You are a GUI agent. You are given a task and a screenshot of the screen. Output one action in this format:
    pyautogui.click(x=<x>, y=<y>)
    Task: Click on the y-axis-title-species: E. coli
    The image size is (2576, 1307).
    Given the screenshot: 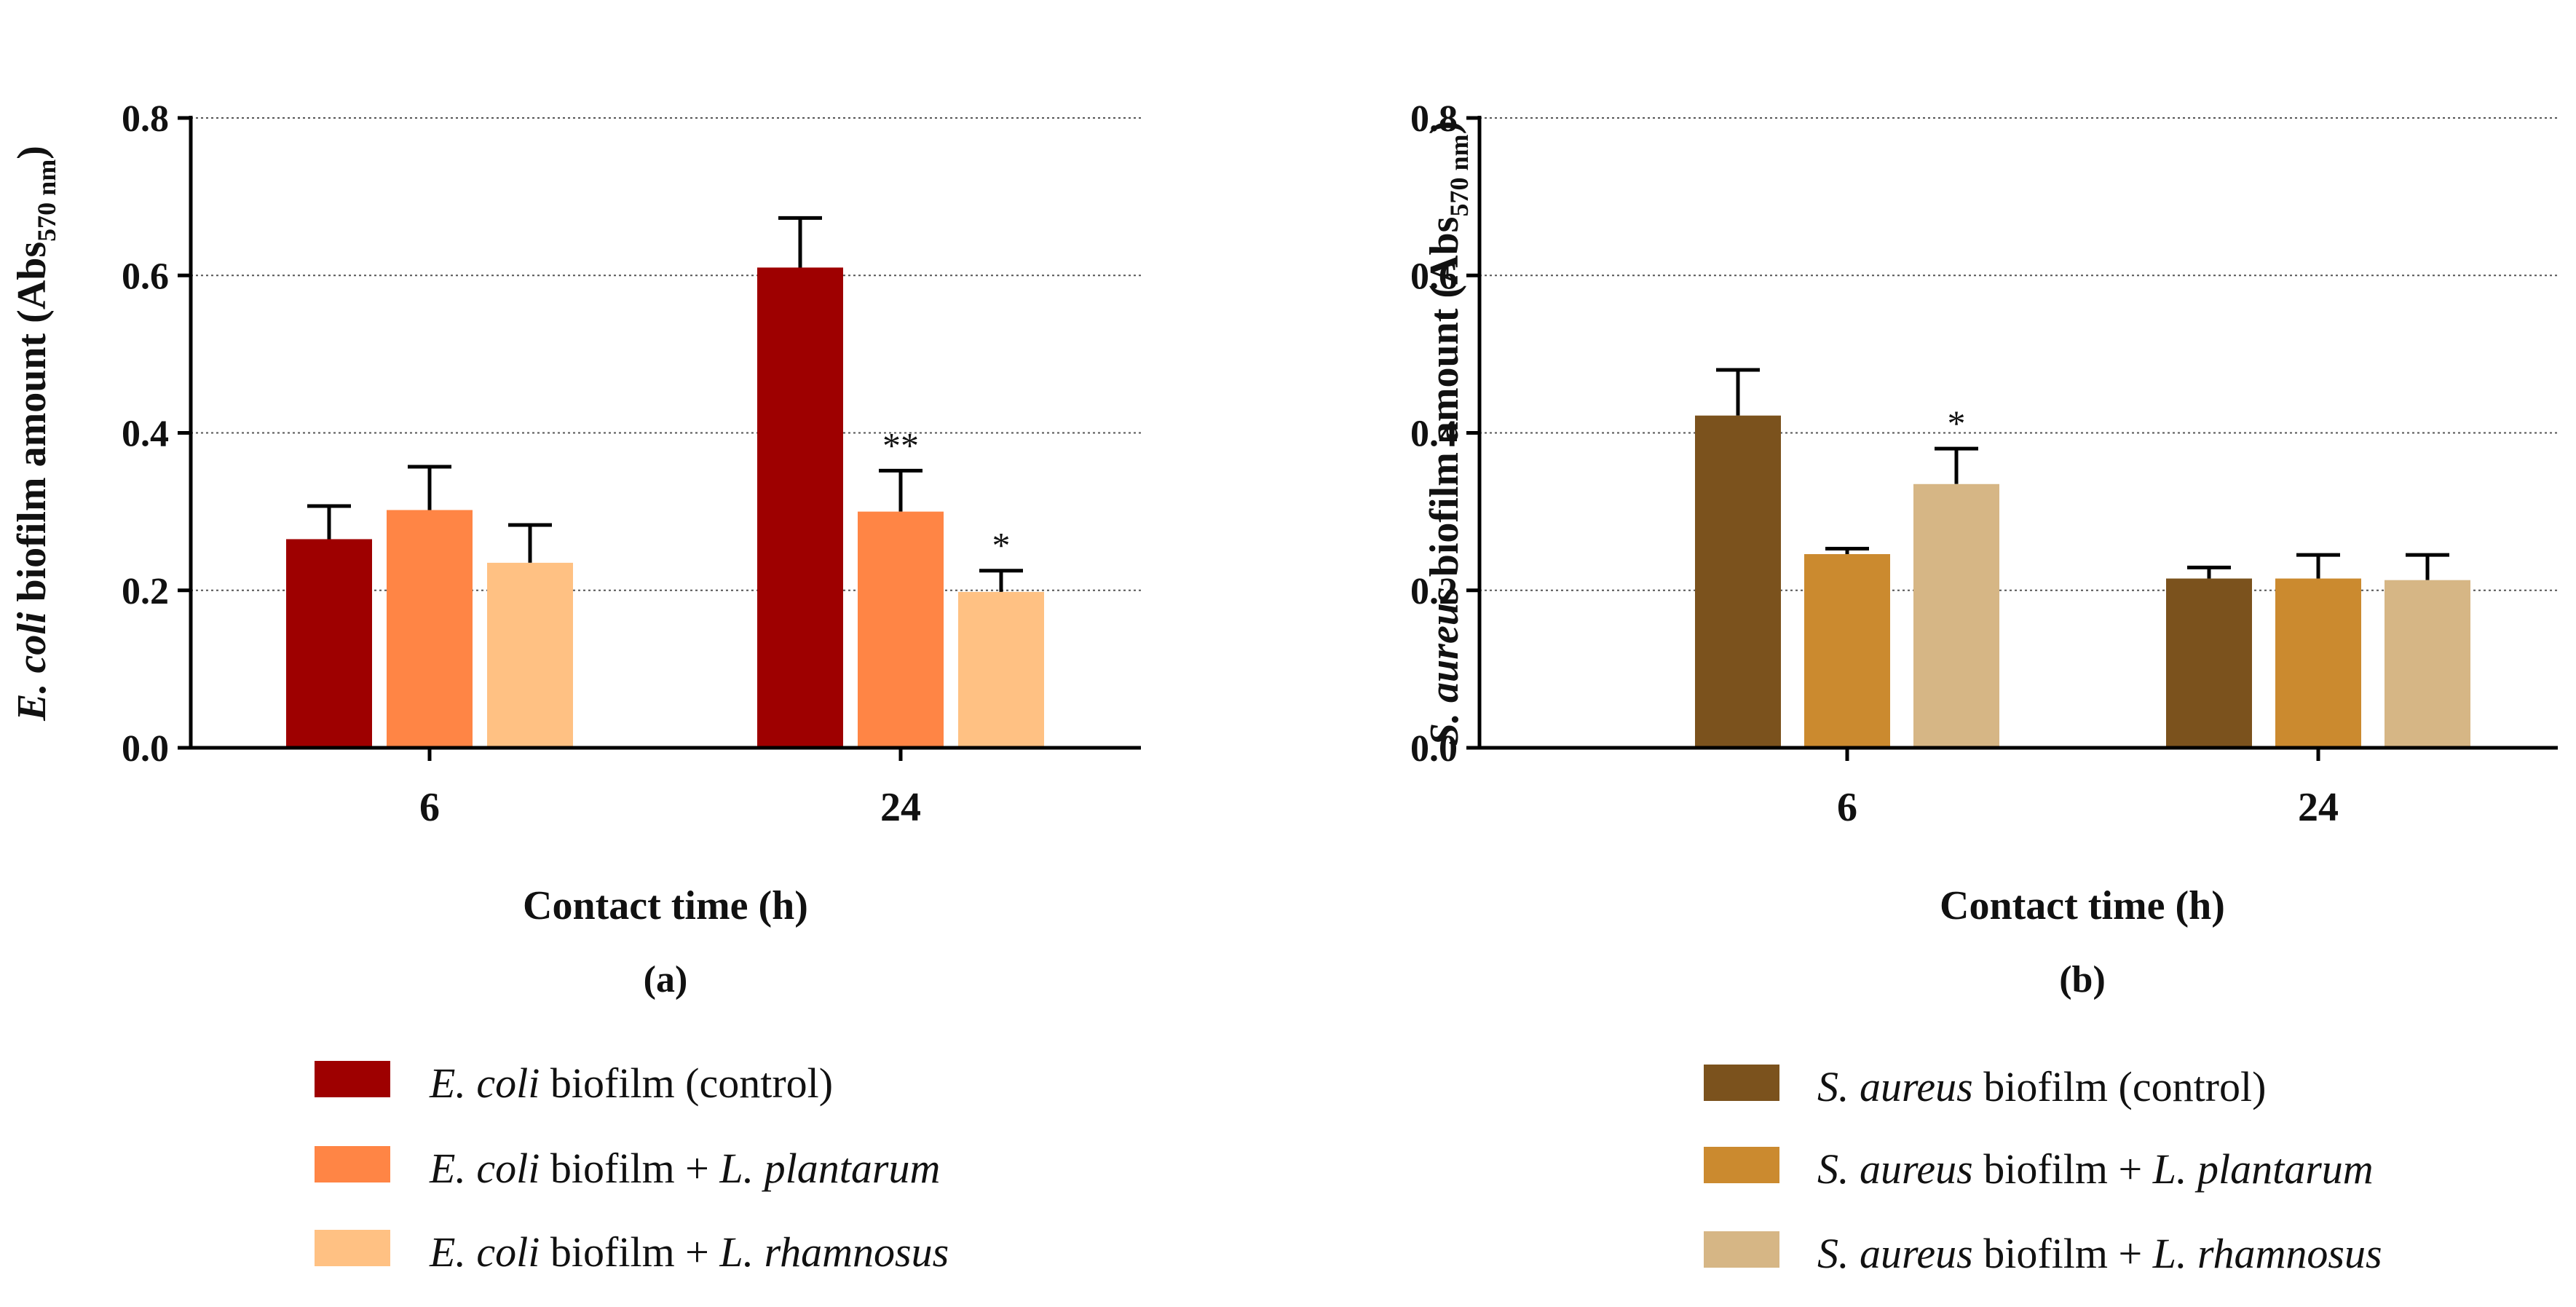 What is the action you would take?
    pyautogui.click(x=32, y=667)
    